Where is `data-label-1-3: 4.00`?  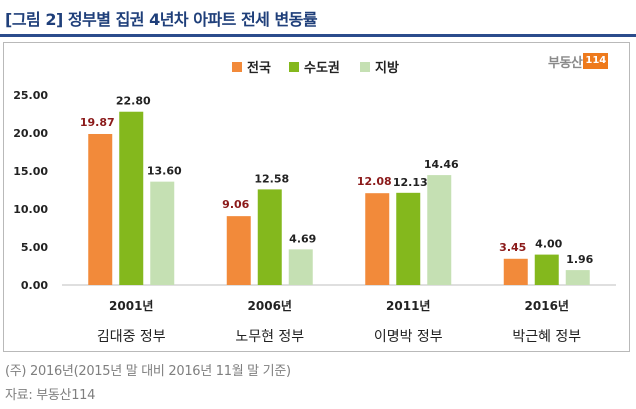 data-label-1-3: 4.00 is located at coordinates (548, 244).